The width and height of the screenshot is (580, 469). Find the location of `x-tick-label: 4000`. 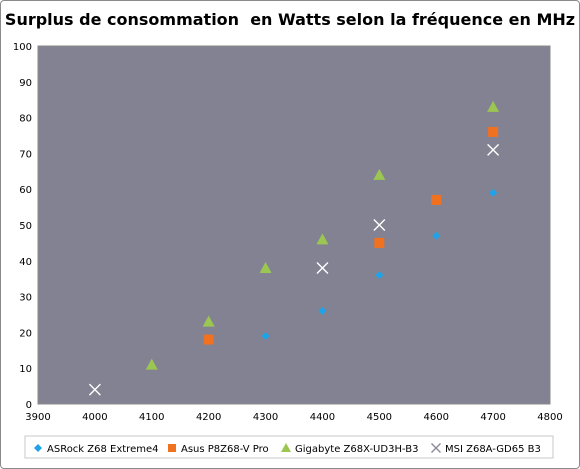

x-tick-label: 4000 is located at coordinates (94, 417).